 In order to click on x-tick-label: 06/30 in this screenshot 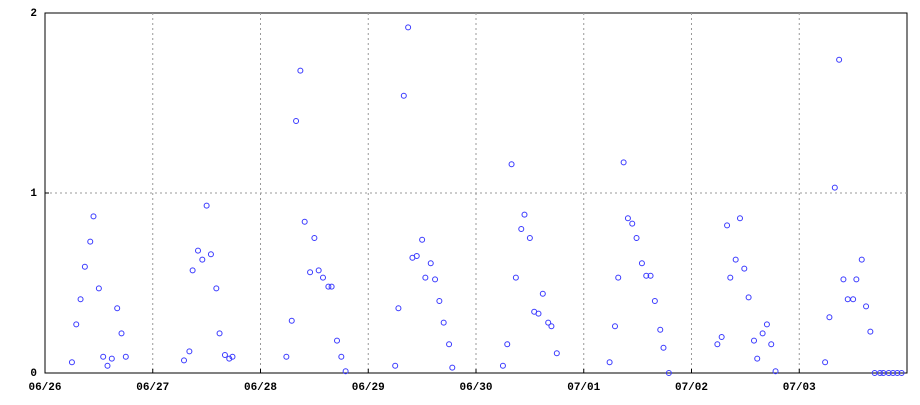, I will do `click(475, 388)`.